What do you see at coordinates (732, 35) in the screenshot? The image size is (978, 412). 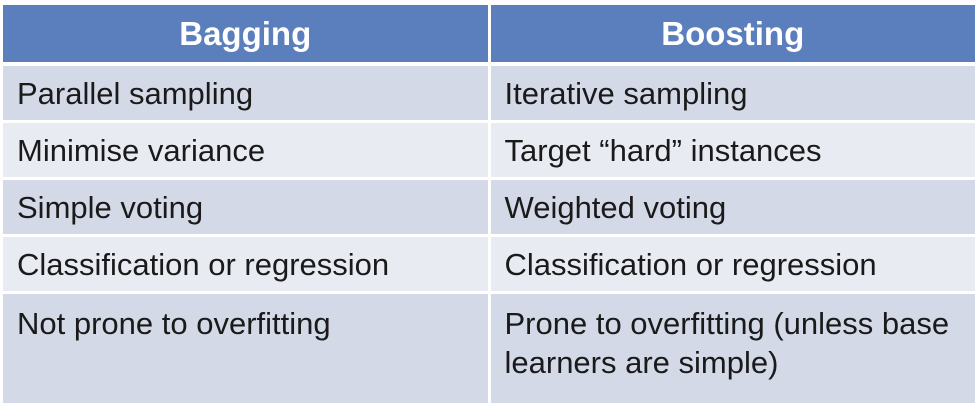 I see `header-boosting: Boosting` at bounding box center [732, 35].